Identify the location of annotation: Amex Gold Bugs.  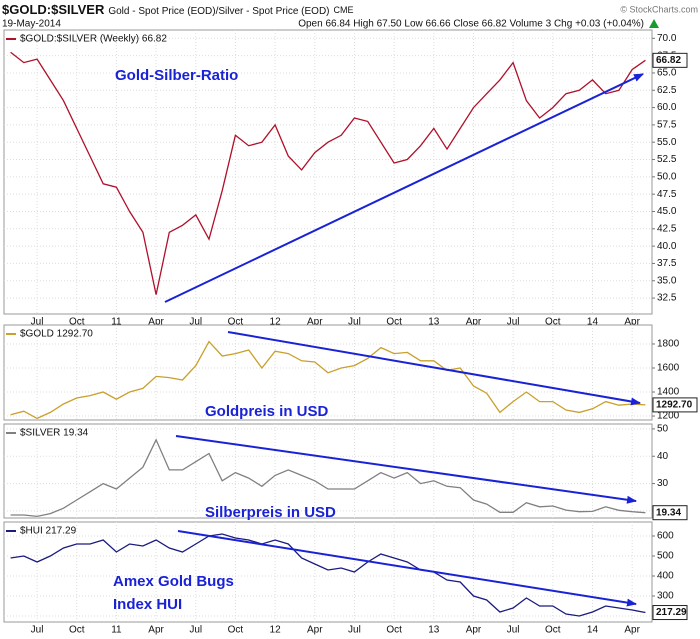
(173, 581).